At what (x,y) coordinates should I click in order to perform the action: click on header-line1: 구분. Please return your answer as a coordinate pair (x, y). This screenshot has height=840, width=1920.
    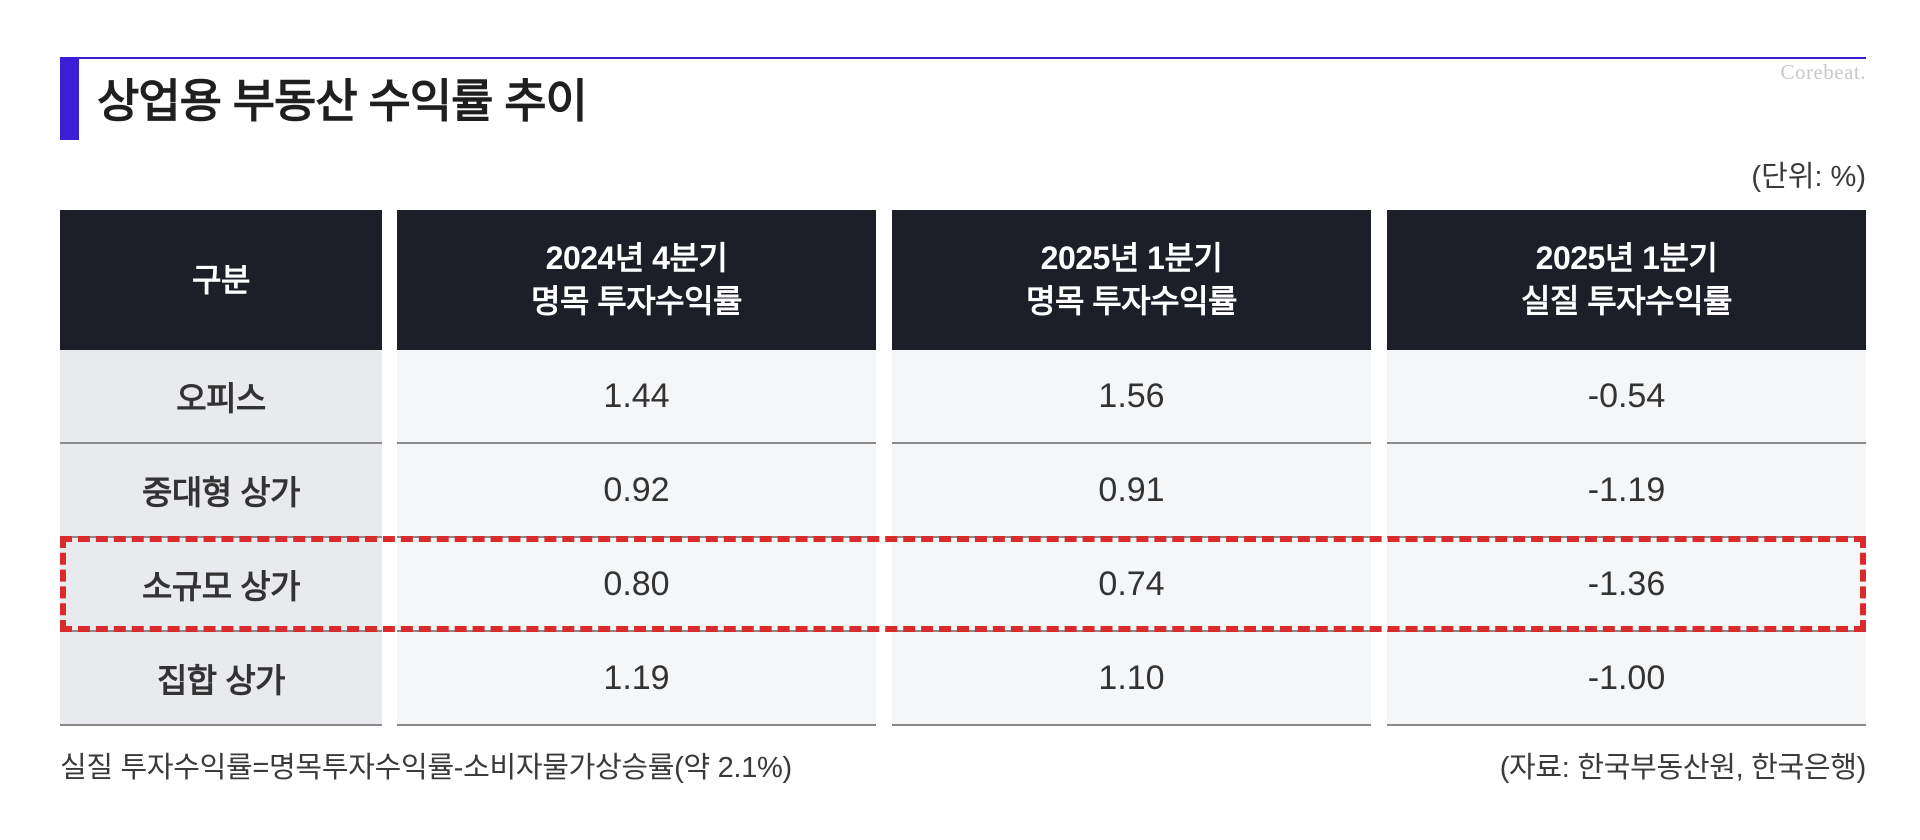
    Looking at the image, I should click on (221, 279).